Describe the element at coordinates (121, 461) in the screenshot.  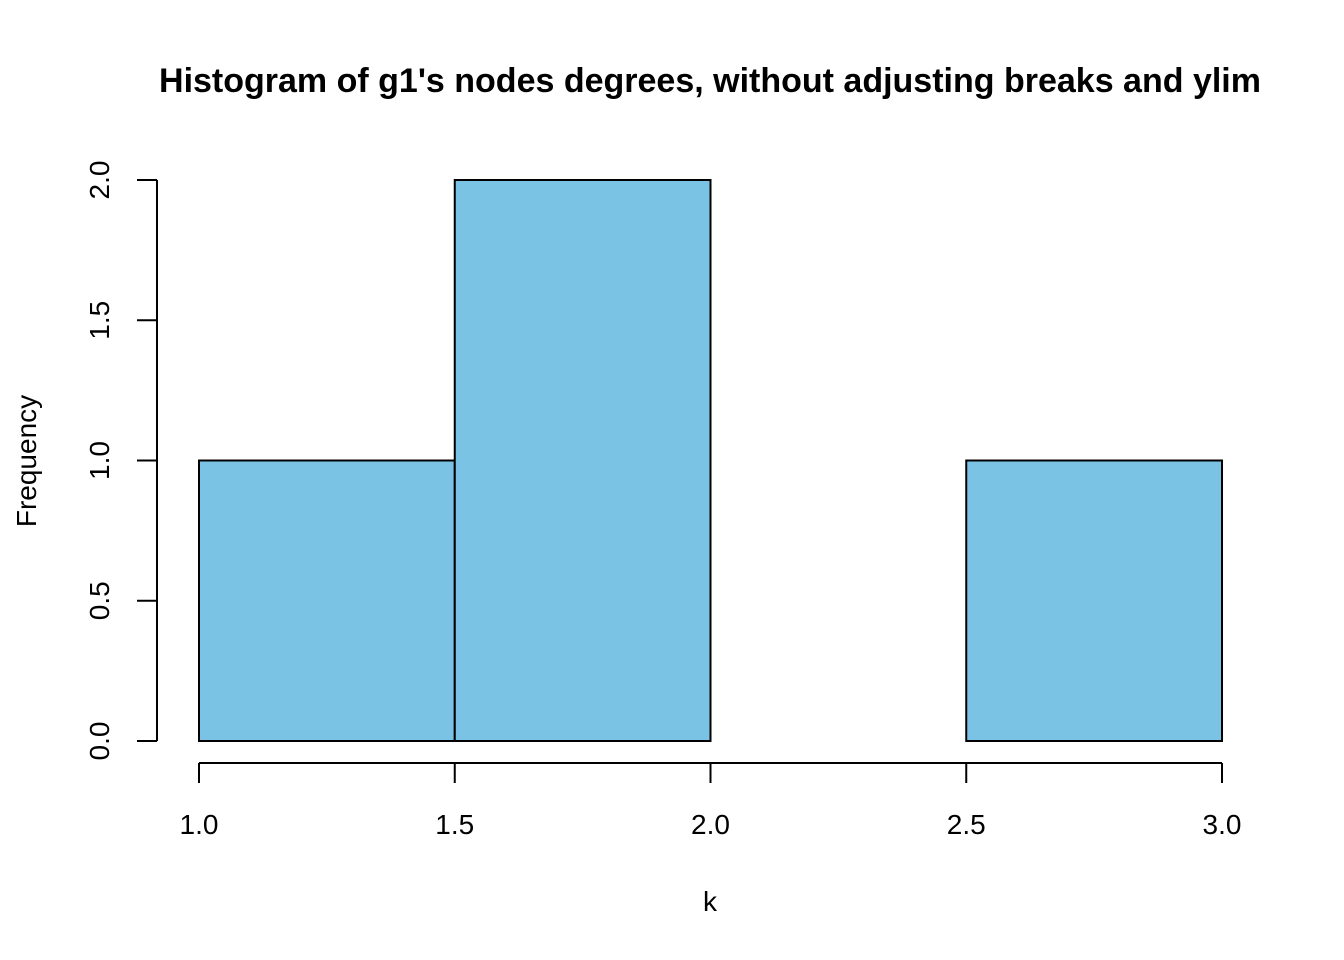
I see `y-axis: 0.0 0.5 1.0 1.5 2.0` at that location.